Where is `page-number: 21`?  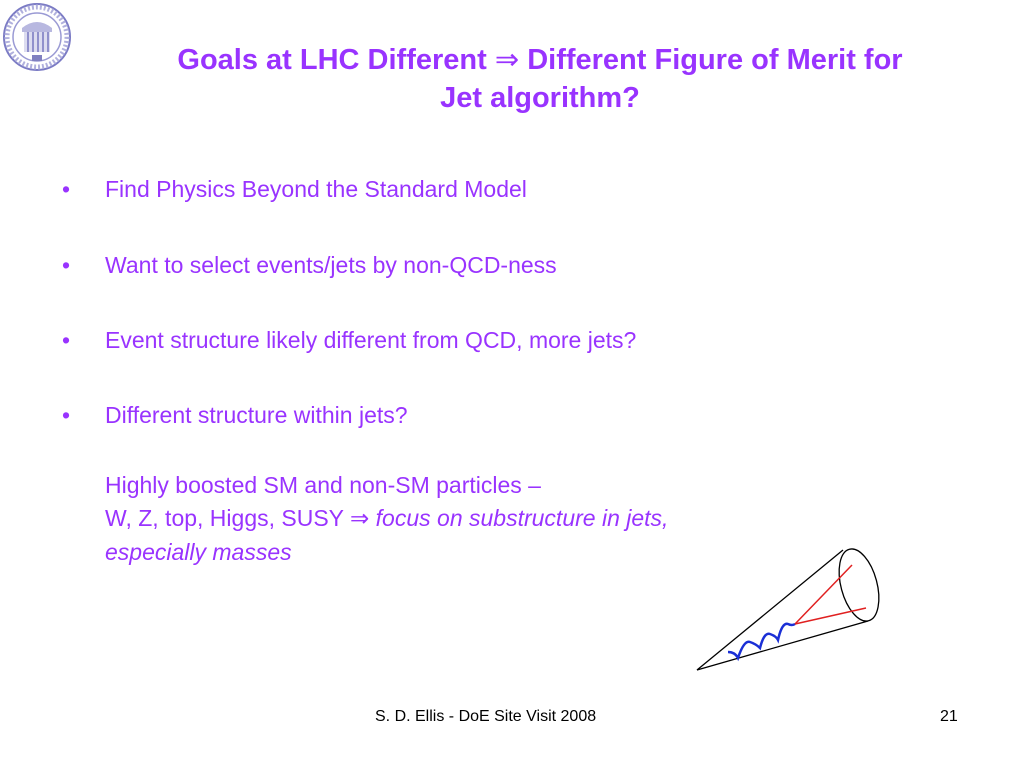
page-number: 21 is located at coordinates (949, 716).